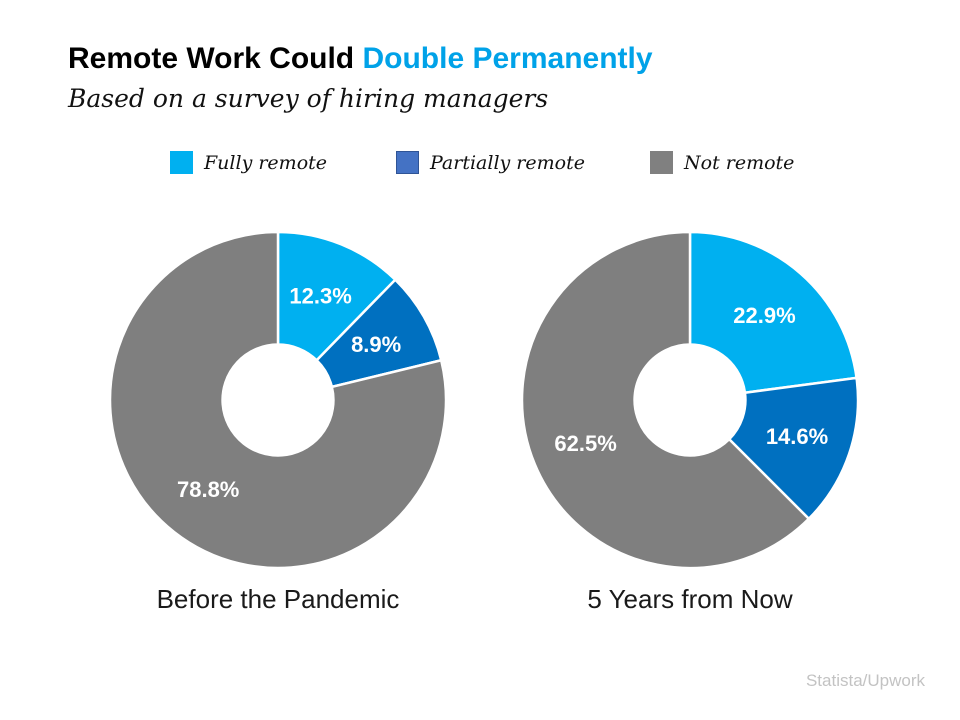 Image resolution: width=960 pixels, height=720 pixels. What do you see at coordinates (507, 162) in the screenshot?
I see `legend-label: Partially remote` at bounding box center [507, 162].